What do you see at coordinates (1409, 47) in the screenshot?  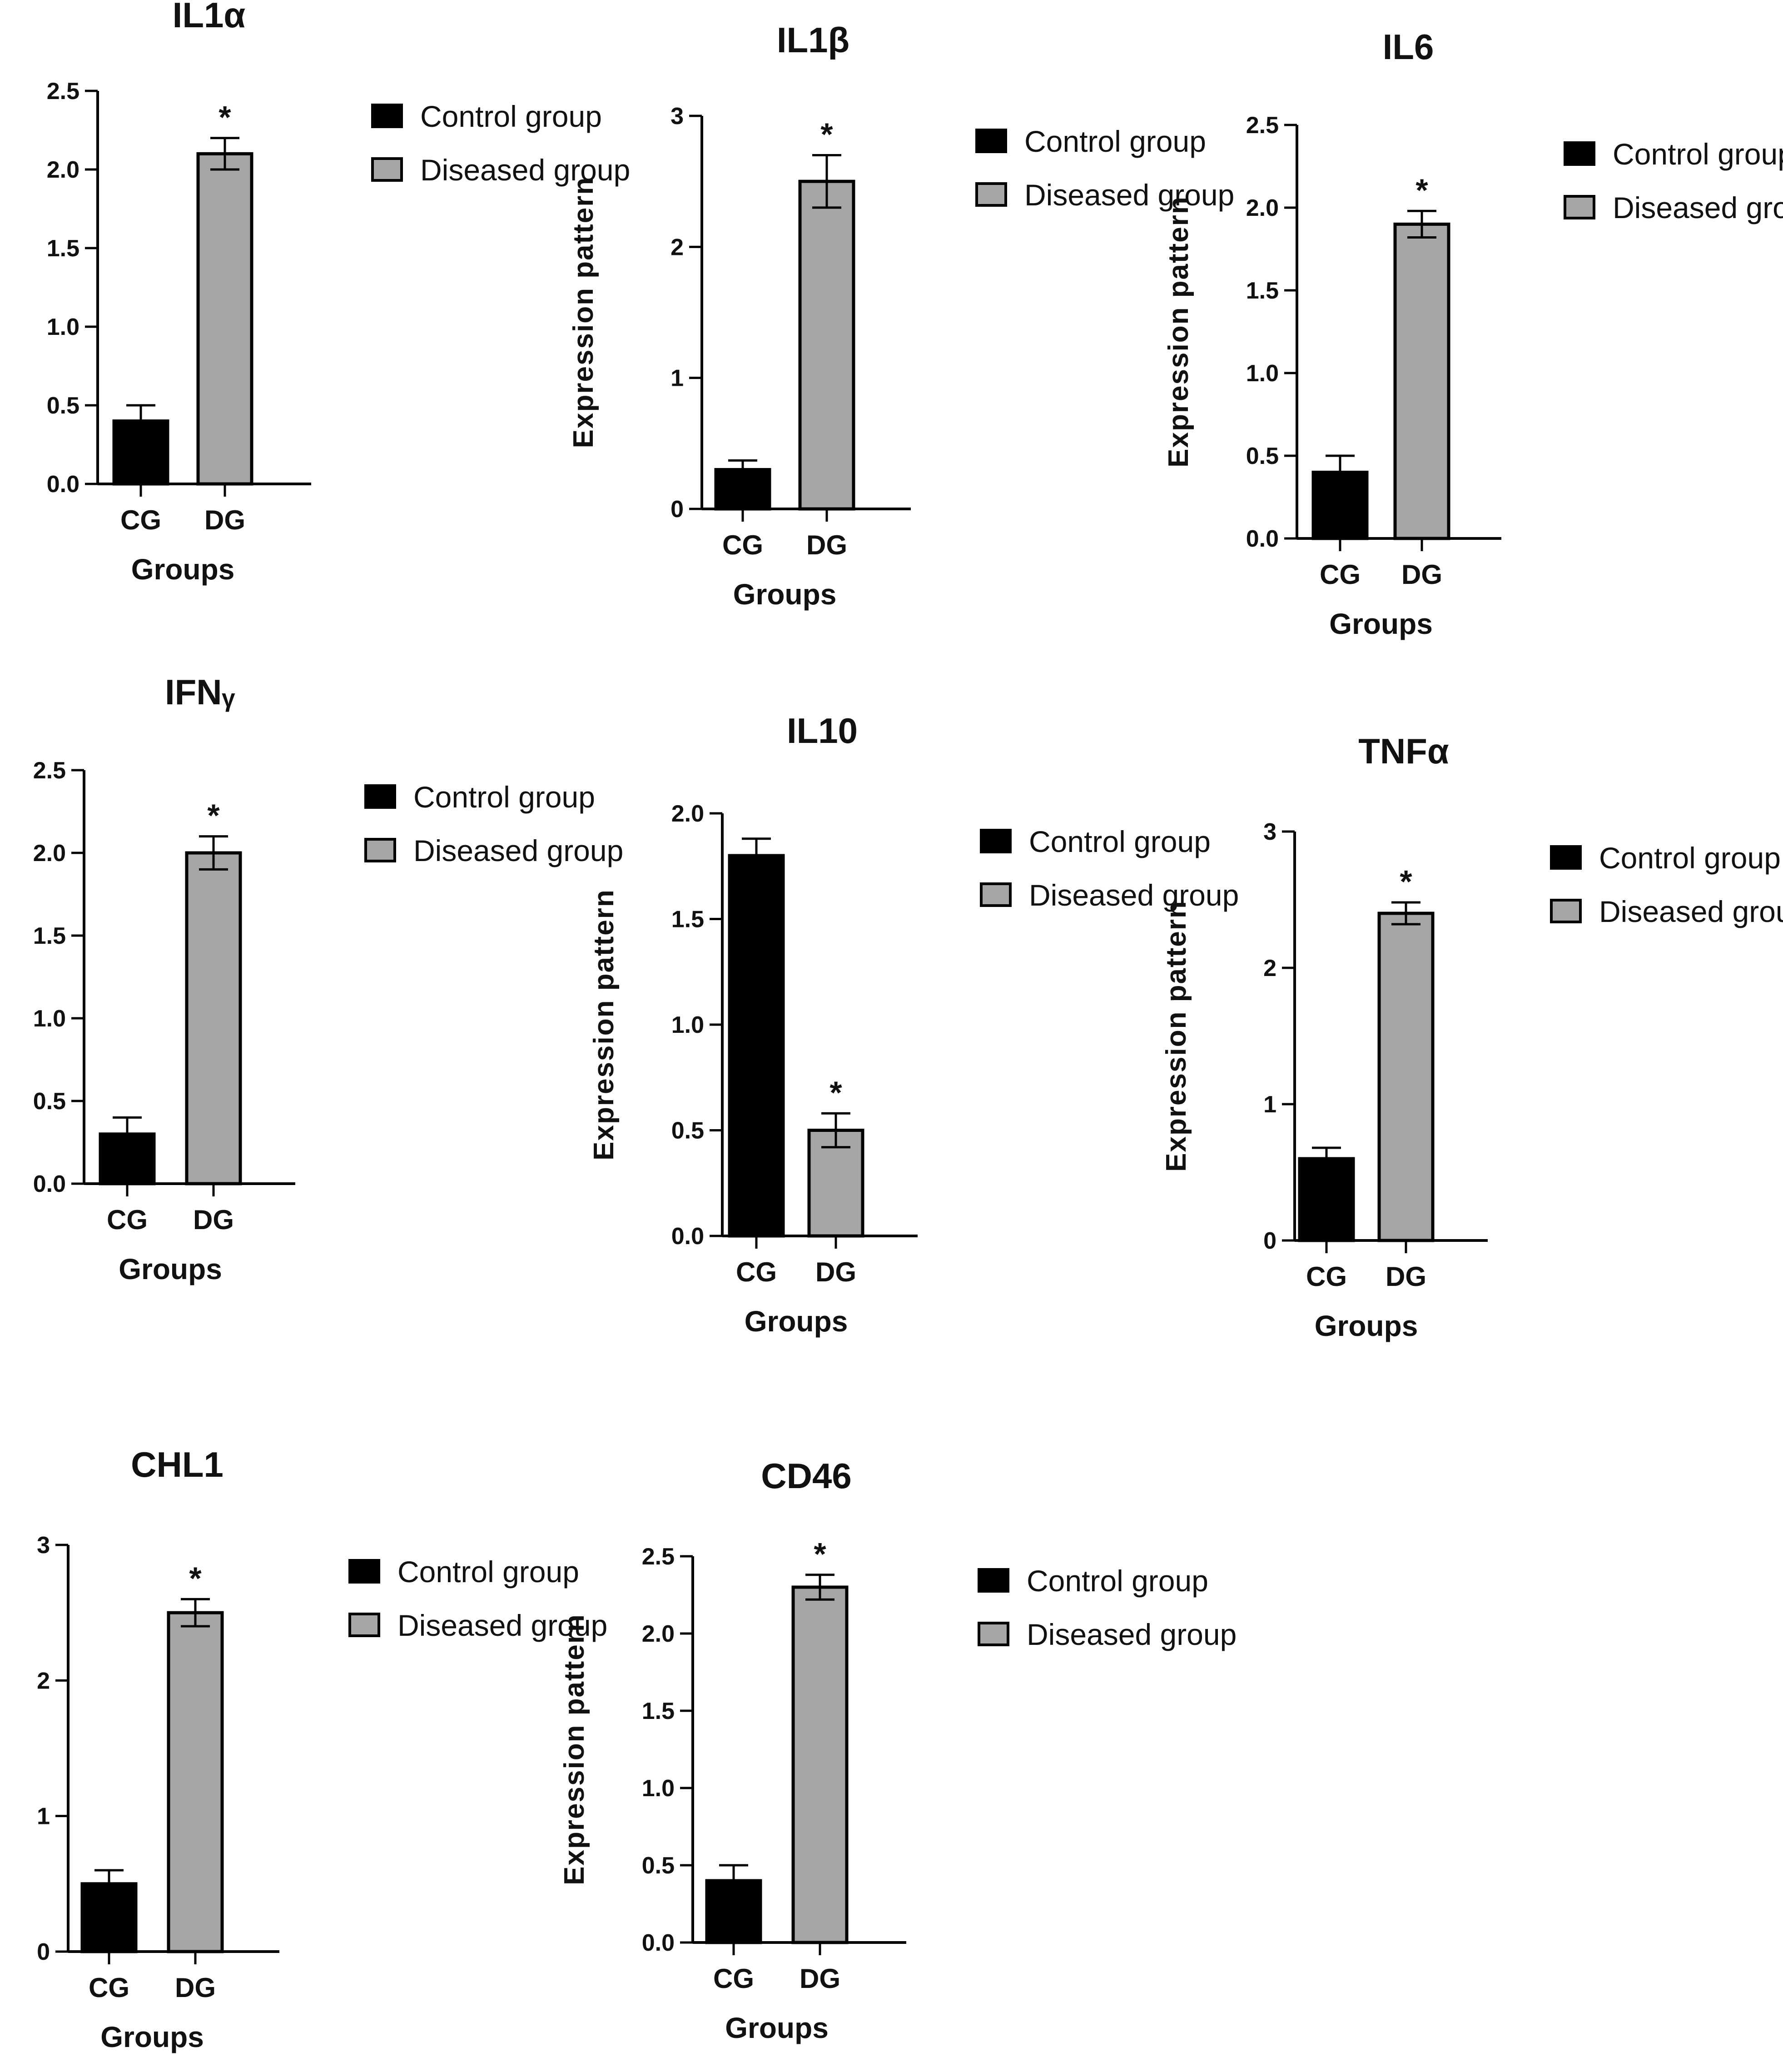 I see `chart-title: IL6` at bounding box center [1409, 47].